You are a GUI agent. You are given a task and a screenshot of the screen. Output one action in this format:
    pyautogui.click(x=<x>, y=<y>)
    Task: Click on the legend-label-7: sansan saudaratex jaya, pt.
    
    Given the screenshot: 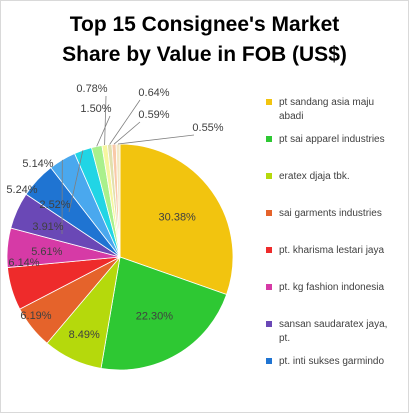 What is the action you would take?
    pyautogui.click(x=333, y=331)
    